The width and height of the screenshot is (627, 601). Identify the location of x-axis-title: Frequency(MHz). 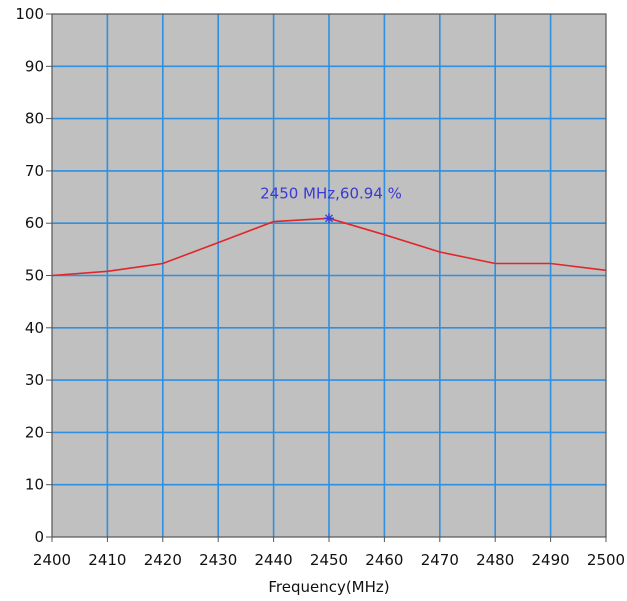
(328, 587).